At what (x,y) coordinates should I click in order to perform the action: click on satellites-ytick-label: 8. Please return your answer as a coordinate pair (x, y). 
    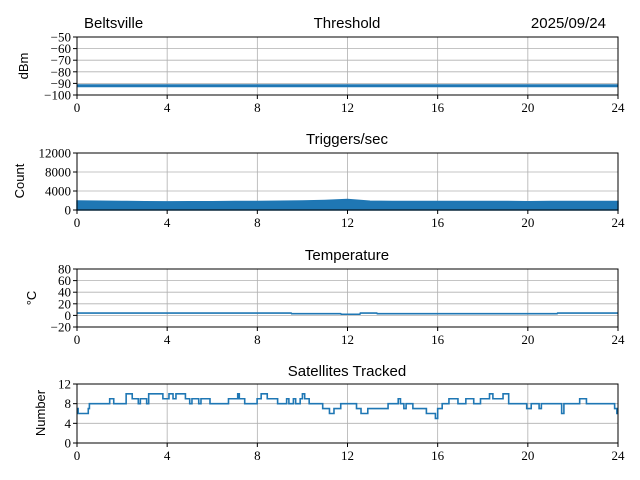
    Looking at the image, I should click on (68, 403).